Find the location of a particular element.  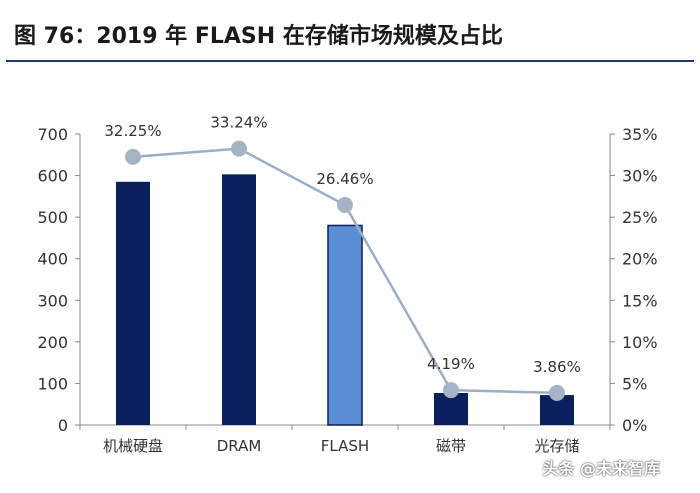

y-right-tick-label: 15% is located at coordinates (640, 300).